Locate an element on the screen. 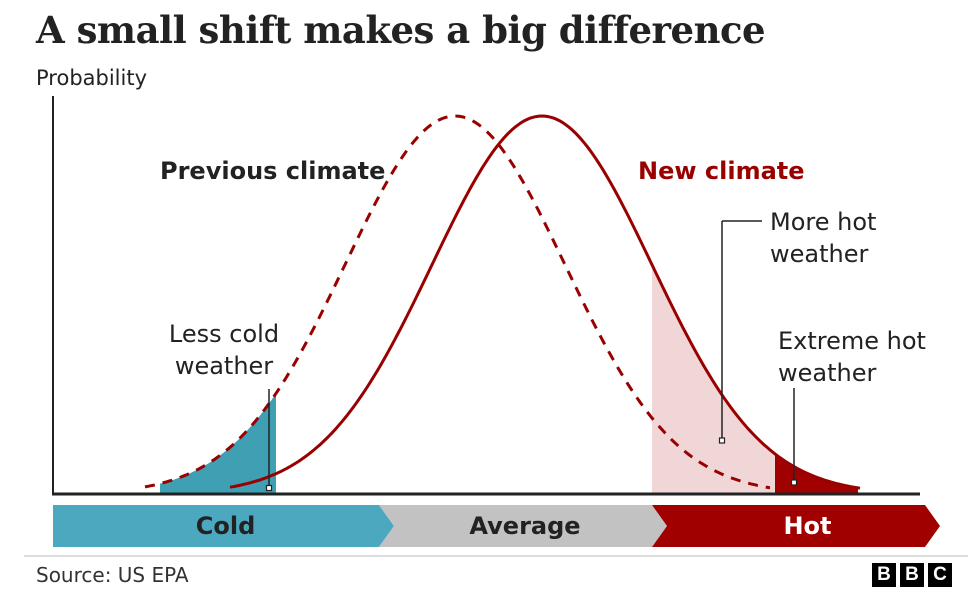  more-hot-line1: More hot is located at coordinates (823, 222).